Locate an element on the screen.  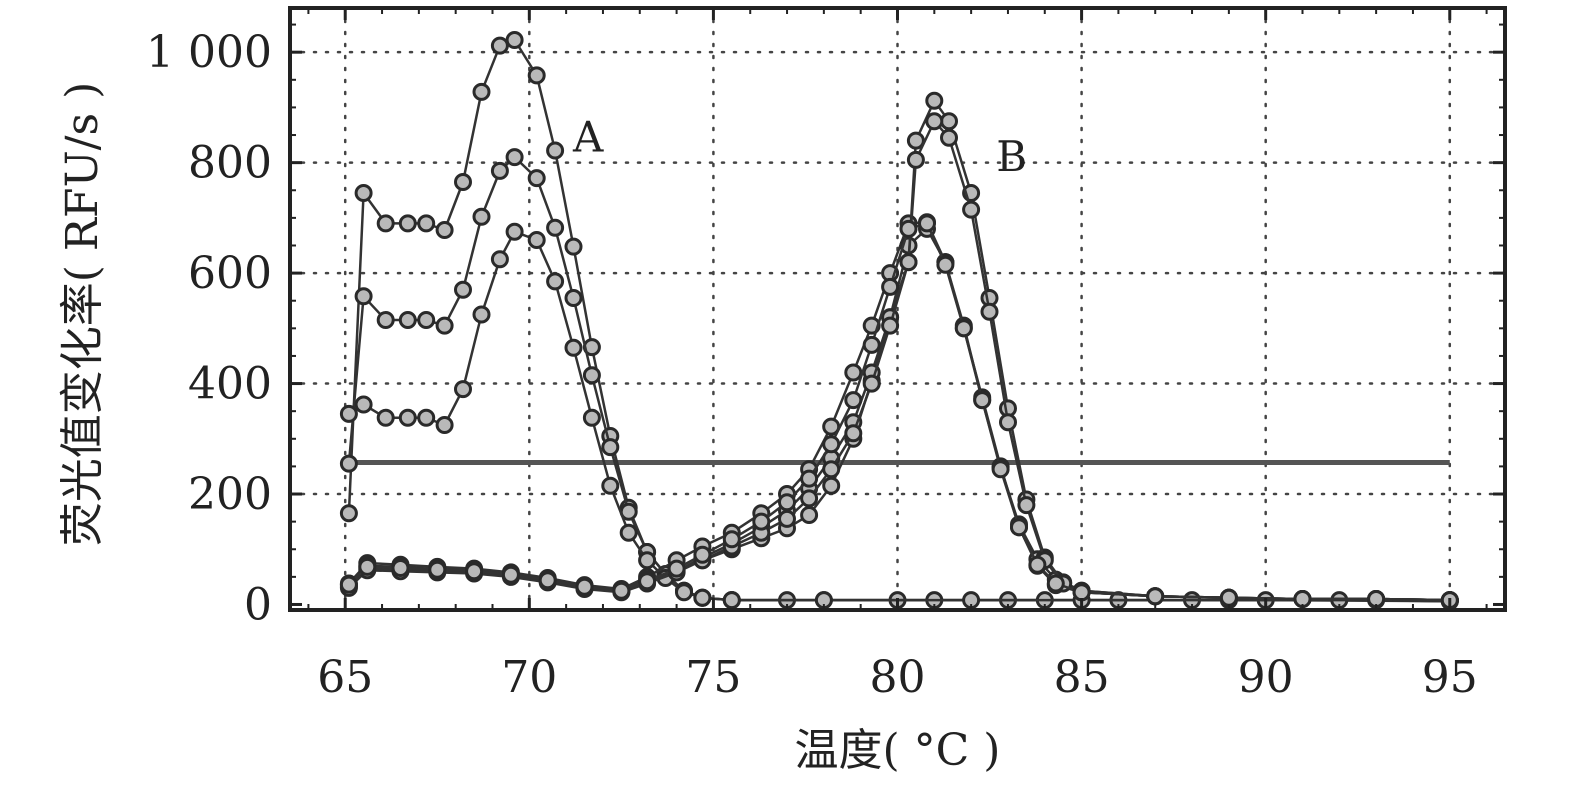
x-tick-label: 70 is located at coordinates (529, 677).